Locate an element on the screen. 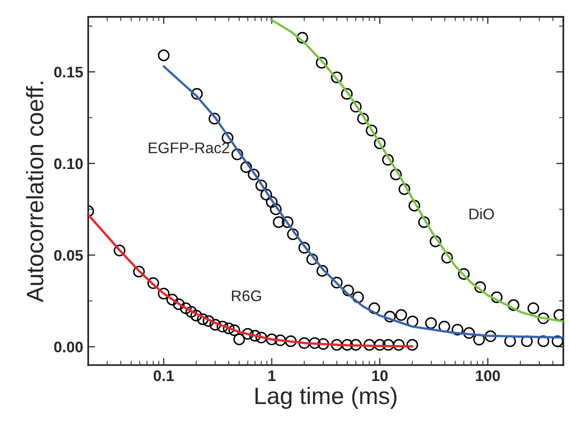  x-tick-label: 10 is located at coordinates (380, 376).